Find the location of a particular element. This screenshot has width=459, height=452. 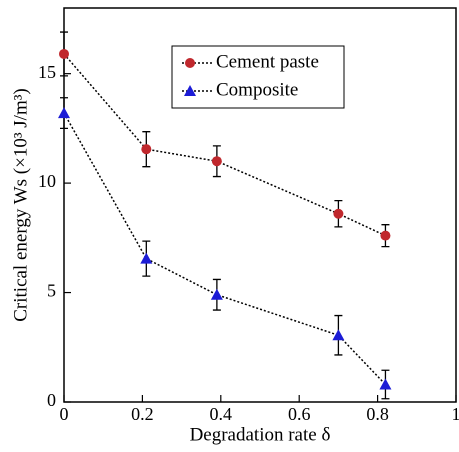

y-tick-label: 0 is located at coordinates (51, 400).